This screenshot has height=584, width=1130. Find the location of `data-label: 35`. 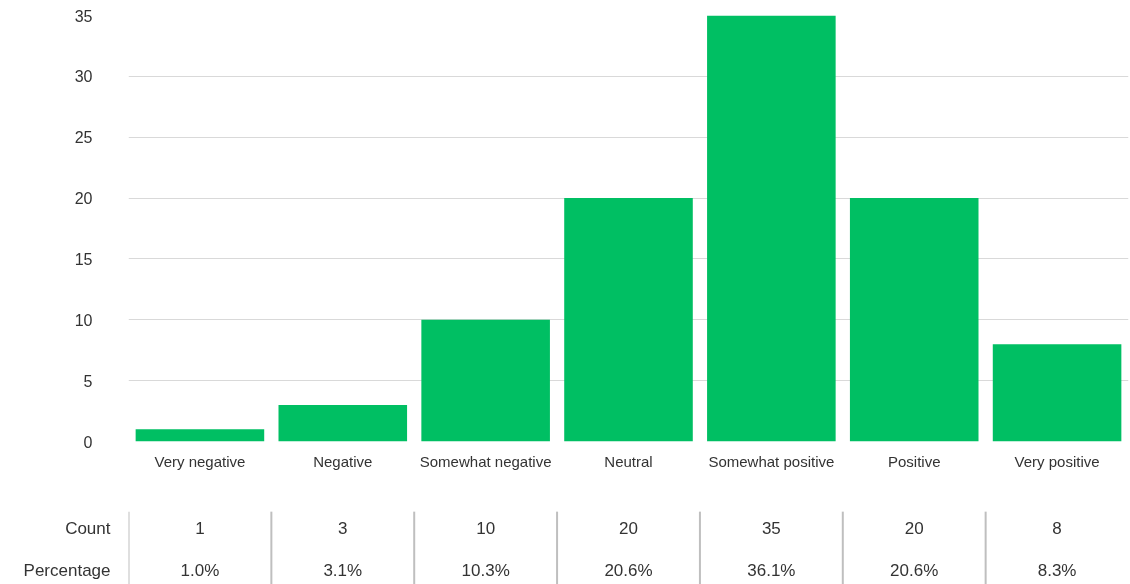

data-label: 35 is located at coordinates (771, 529).